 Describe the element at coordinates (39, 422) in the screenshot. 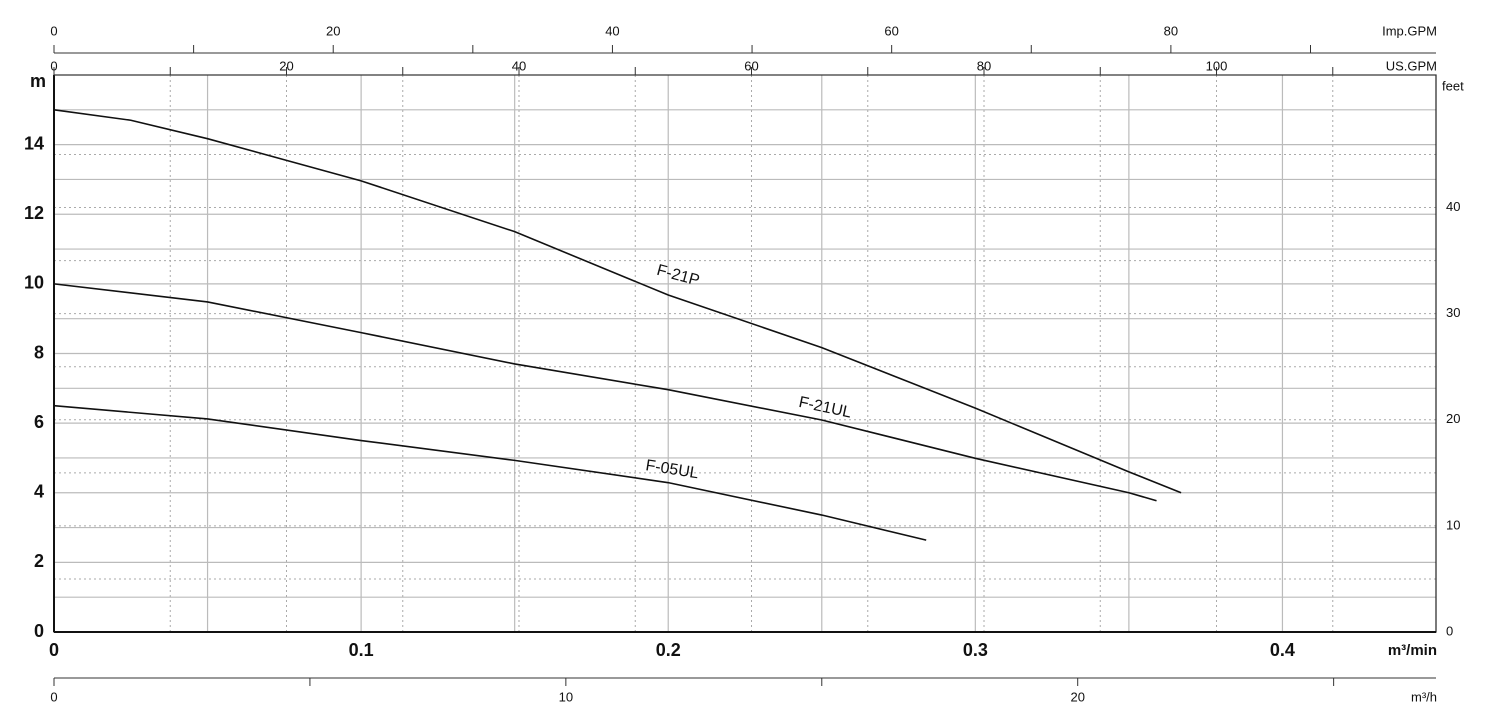

I see `y-tick-label: 6` at that location.